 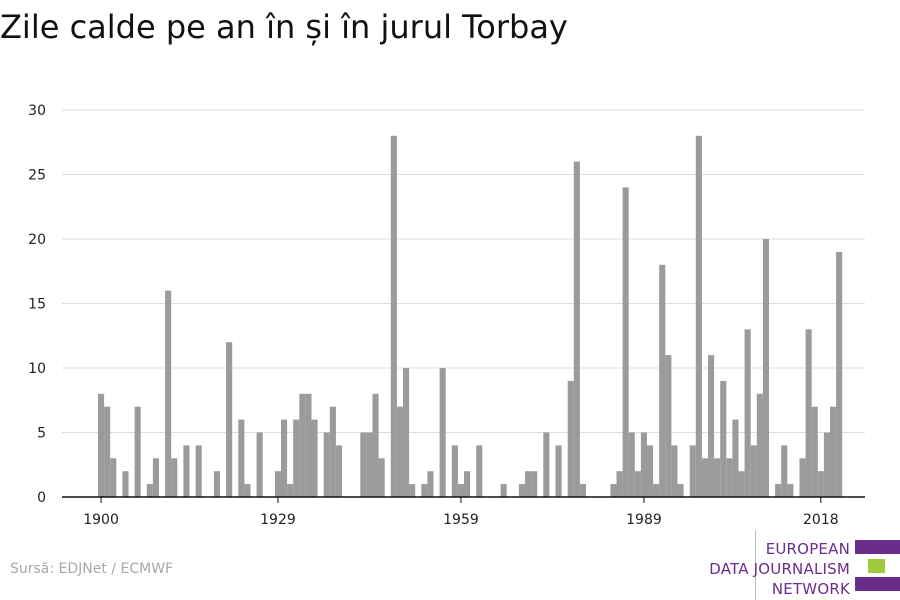 What do you see at coordinates (41, 434) in the screenshot?
I see `y-tick-label: 5` at bounding box center [41, 434].